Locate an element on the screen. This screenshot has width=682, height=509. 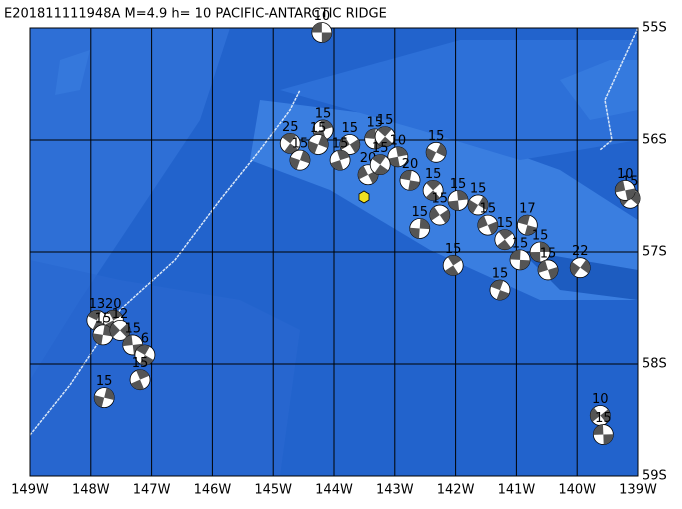
depth-label: 6 is located at coordinates (145, 339).